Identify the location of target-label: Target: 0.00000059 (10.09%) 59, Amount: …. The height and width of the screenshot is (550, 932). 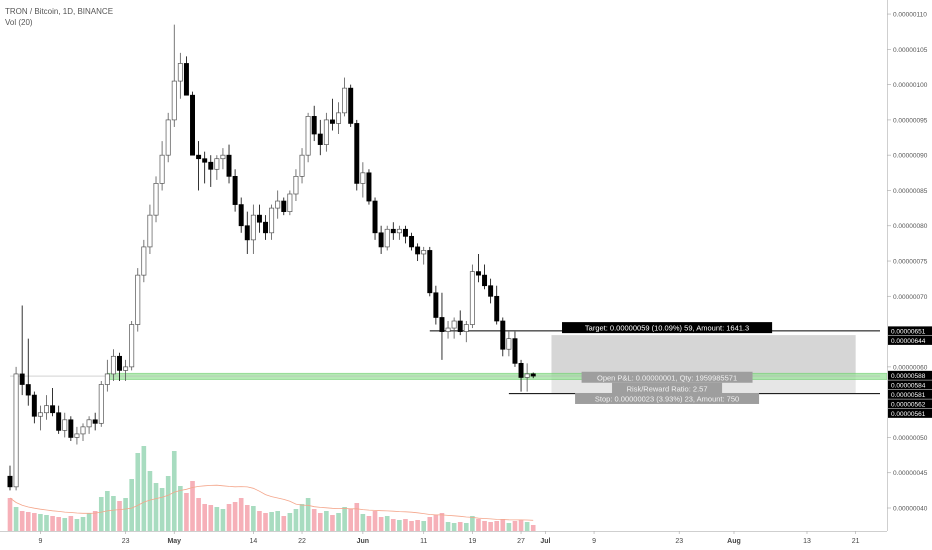
(667, 328).